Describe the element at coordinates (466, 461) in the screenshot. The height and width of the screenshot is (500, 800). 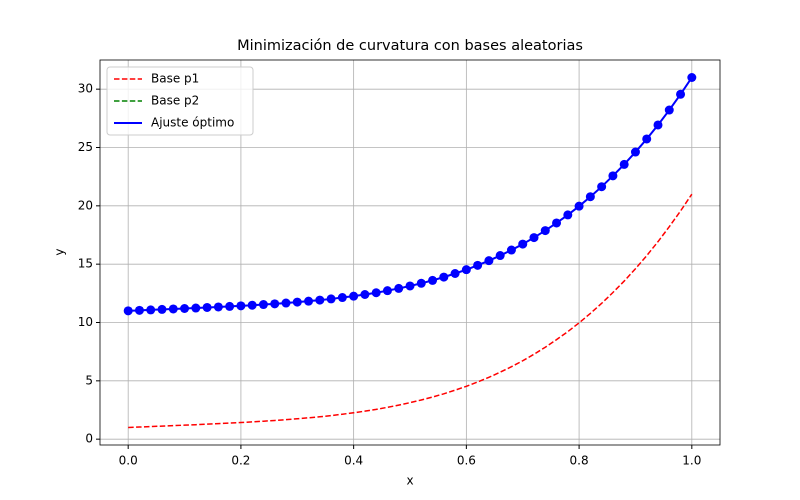
I see `x-tick-label: 0.6` at that location.